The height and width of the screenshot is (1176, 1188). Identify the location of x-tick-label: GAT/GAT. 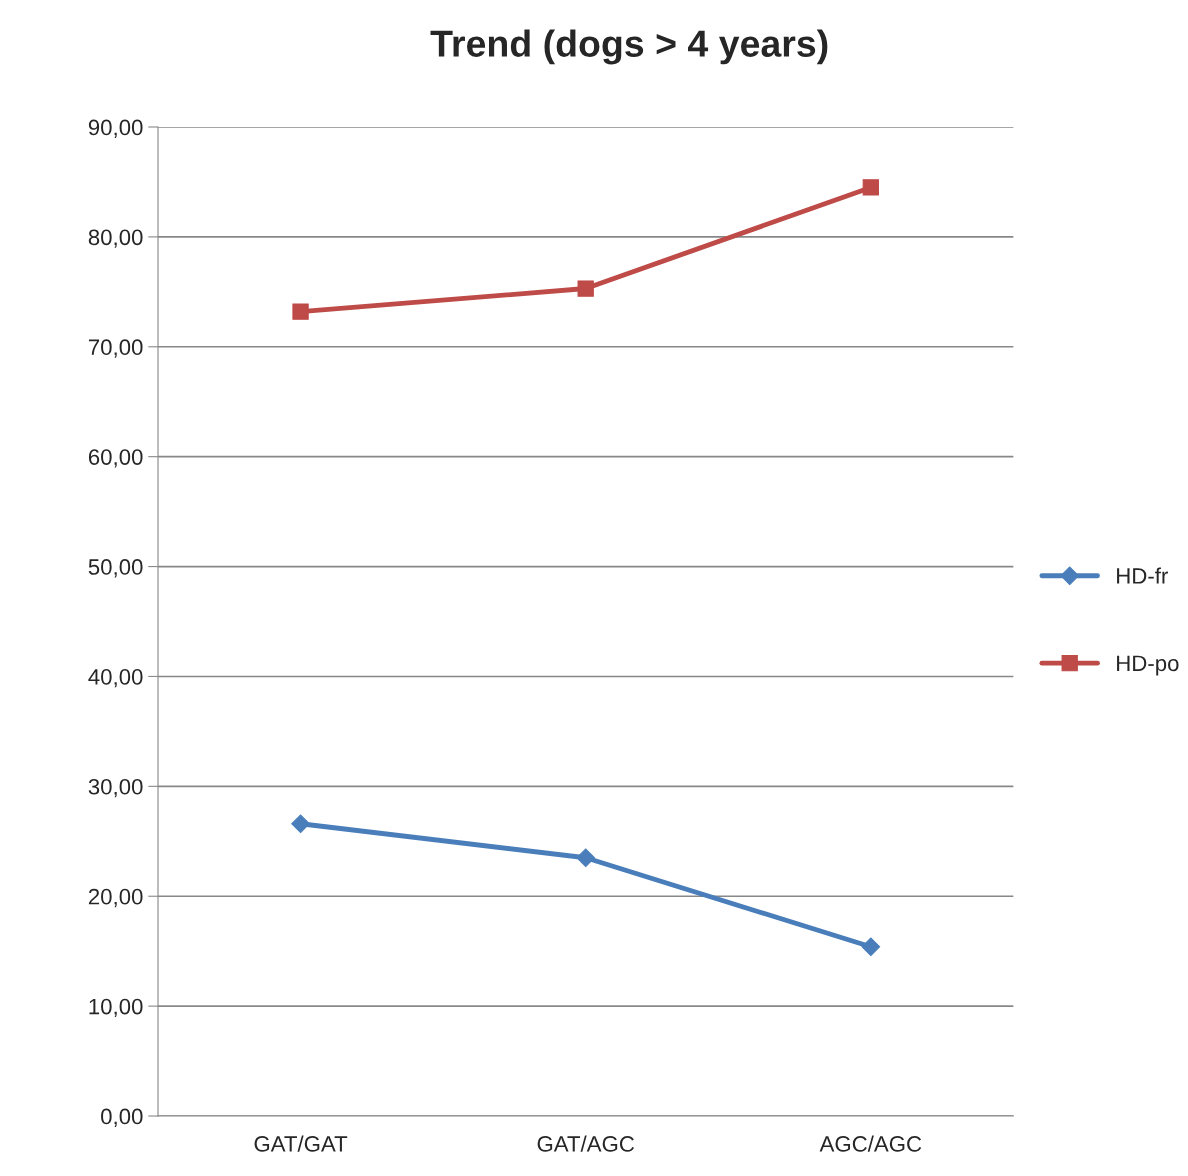
(301, 1143).